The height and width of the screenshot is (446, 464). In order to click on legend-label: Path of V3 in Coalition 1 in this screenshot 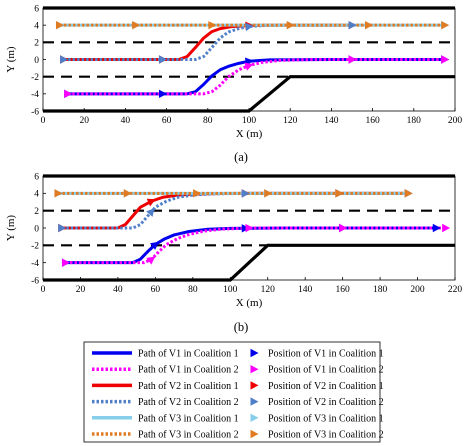, I will do `click(188, 418)`.